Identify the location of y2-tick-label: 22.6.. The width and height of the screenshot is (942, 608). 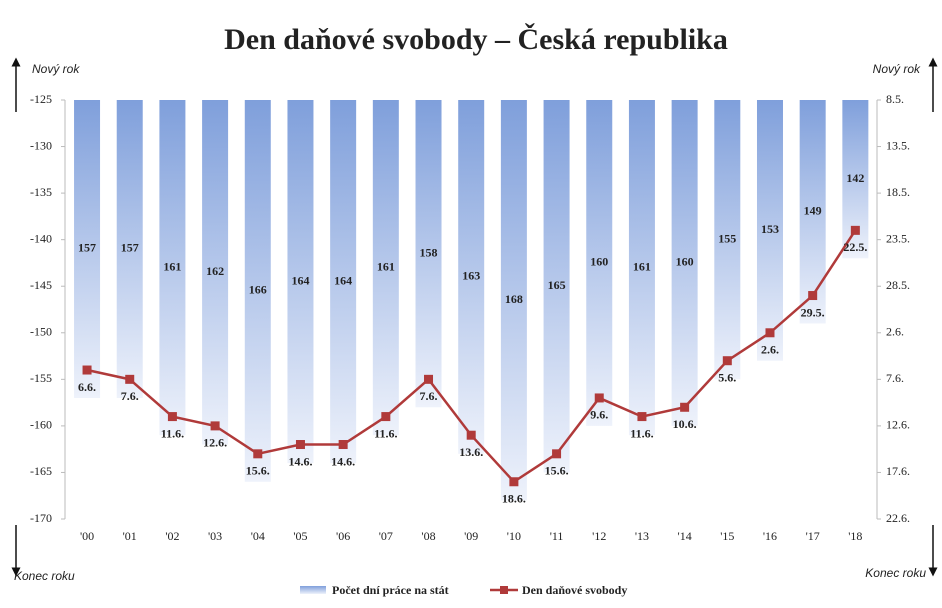
(898, 518).